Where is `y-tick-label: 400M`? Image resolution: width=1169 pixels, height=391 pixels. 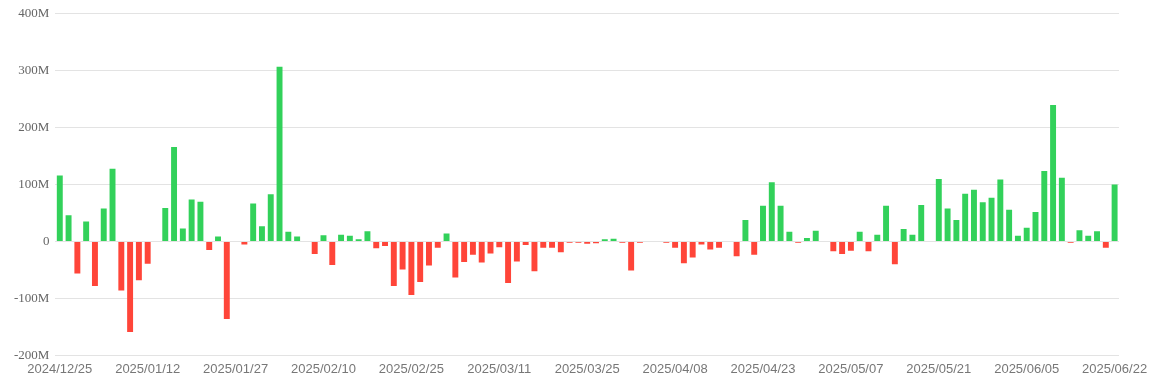 y-tick-label: 400M is located at coordinates (34, 13).